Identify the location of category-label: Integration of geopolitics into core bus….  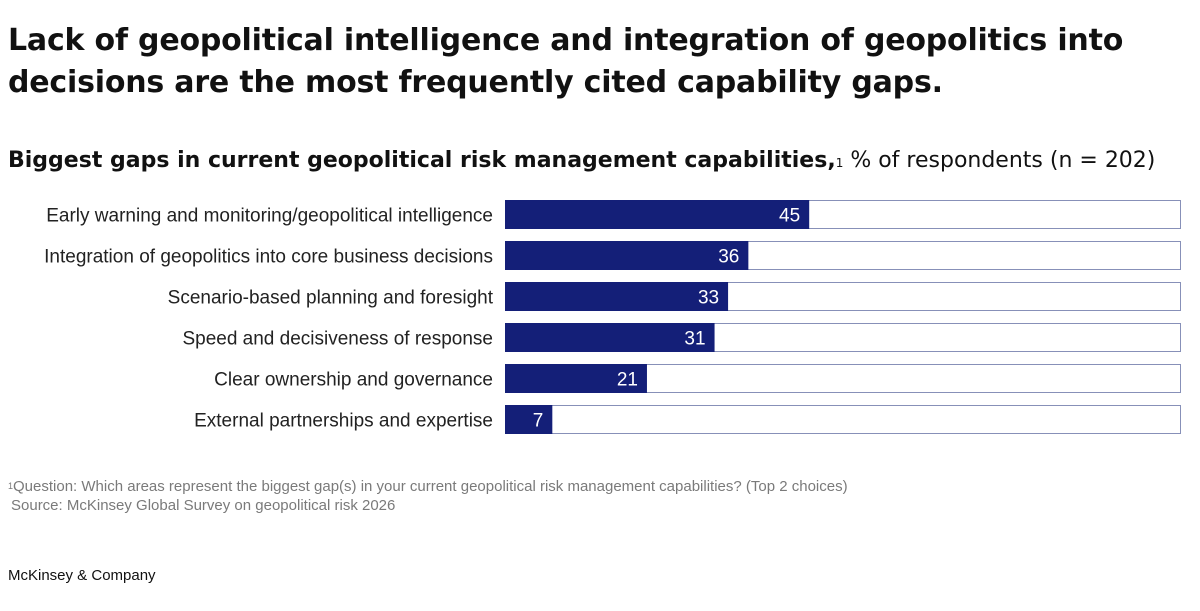
(268, 257).